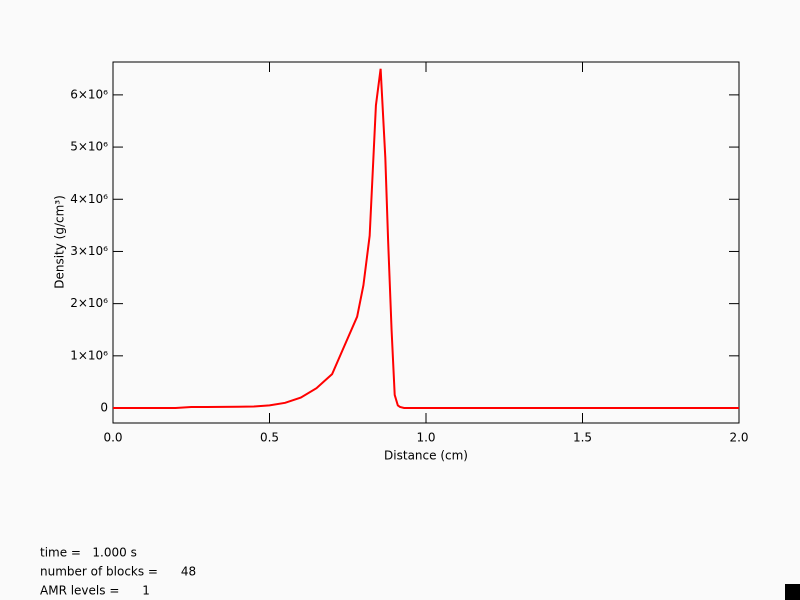  Describe the element at coordinates (104, 408) in the screenshot. I see `y-tick-label: 0` at that location.